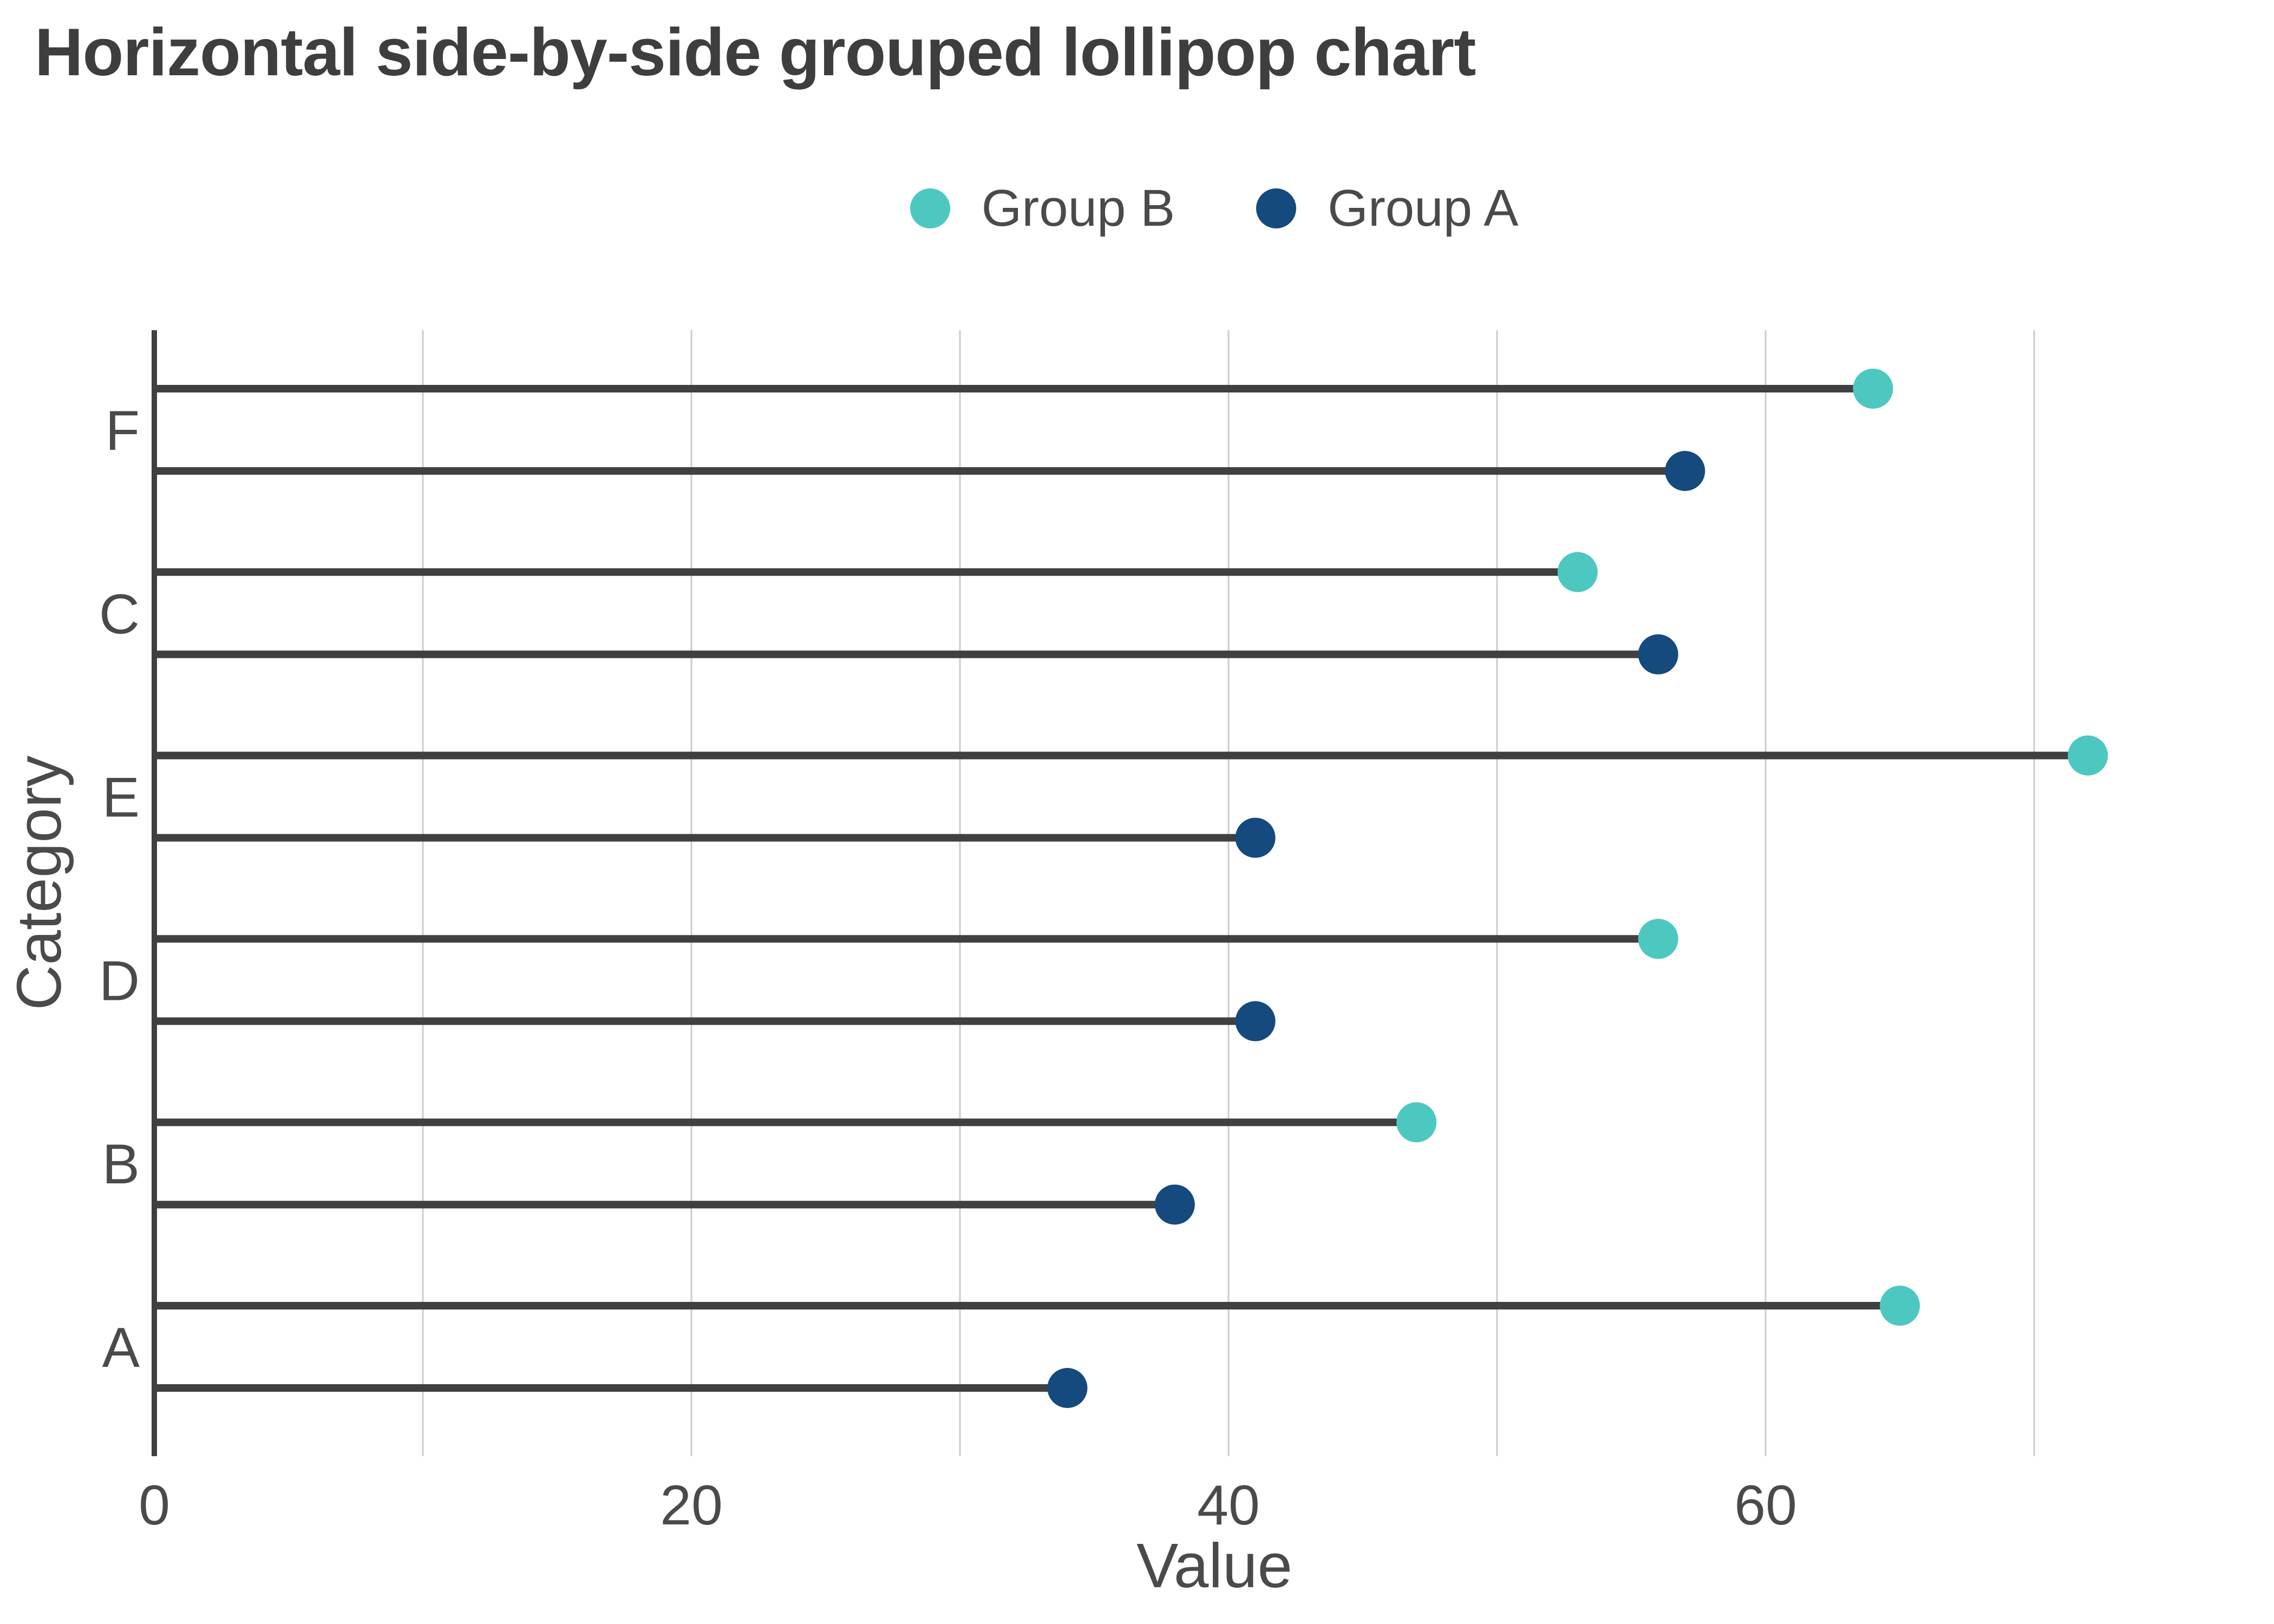 This screenshot has width=2274, height=1624. I want to click on dot-E-group-a, so click(1256, 837).